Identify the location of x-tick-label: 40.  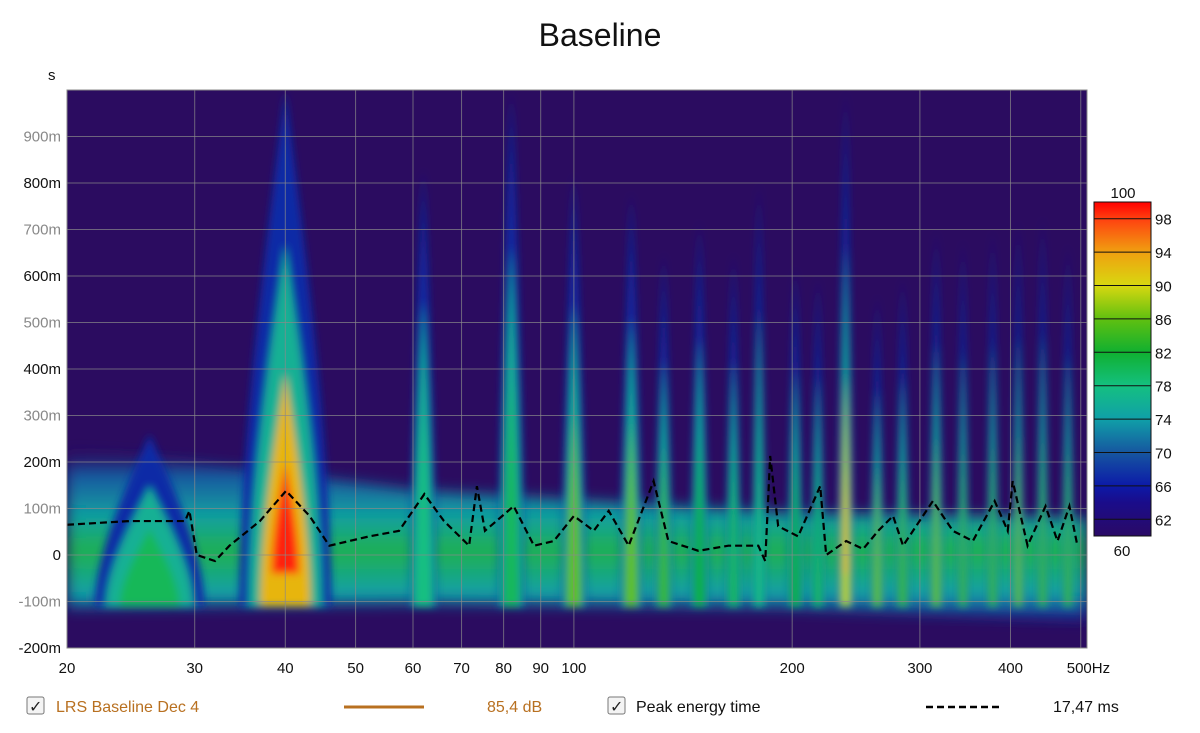
(285, 668).